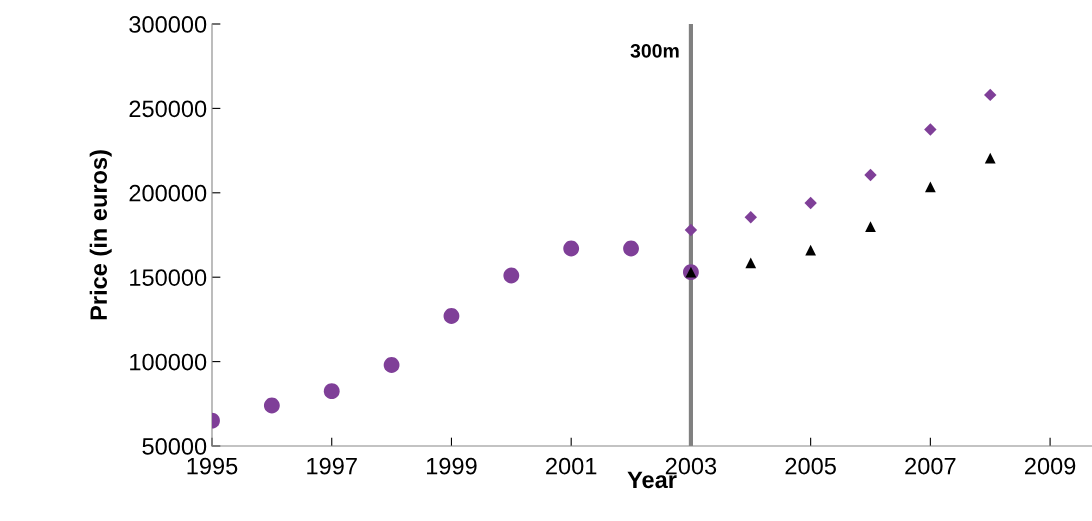 The image size is (1092, 521). What do you see at coordinates (174, 446) in the screenshot?
I see `y-tick-label: 50000` at bounding box center [174, 446].